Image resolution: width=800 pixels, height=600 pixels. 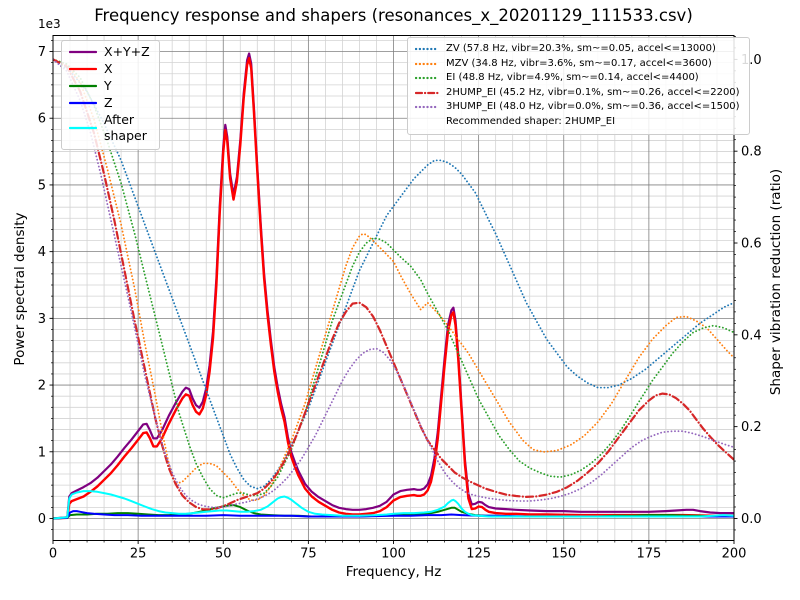 I want to click on y-left-tick-label: 6, so click(x=42, y=119).